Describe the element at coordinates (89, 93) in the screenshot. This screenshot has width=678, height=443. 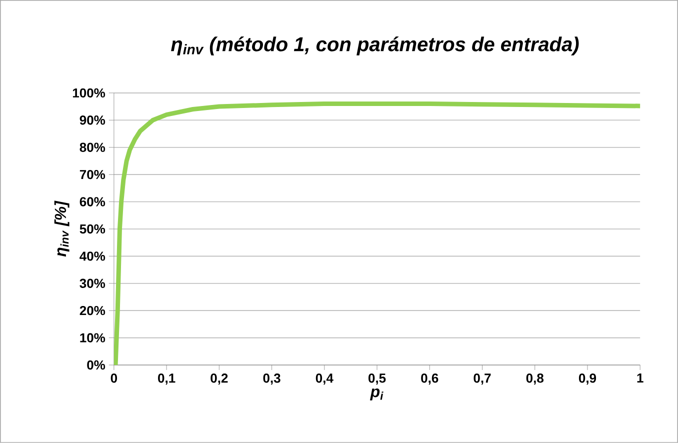
I see `y-tick-label: 100%` at that location.